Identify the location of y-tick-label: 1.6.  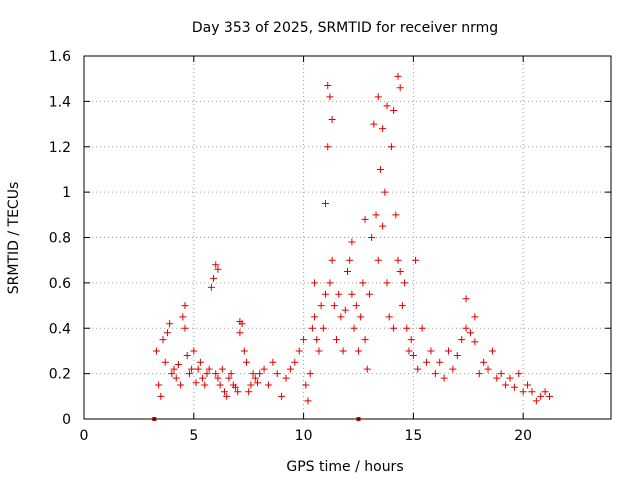
(60, 57).